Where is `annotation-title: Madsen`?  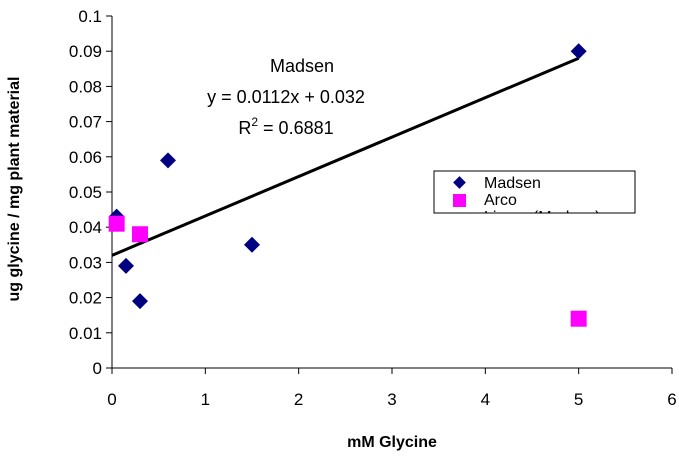
annotation-title: Madsen is located at coordinates (302, 66).